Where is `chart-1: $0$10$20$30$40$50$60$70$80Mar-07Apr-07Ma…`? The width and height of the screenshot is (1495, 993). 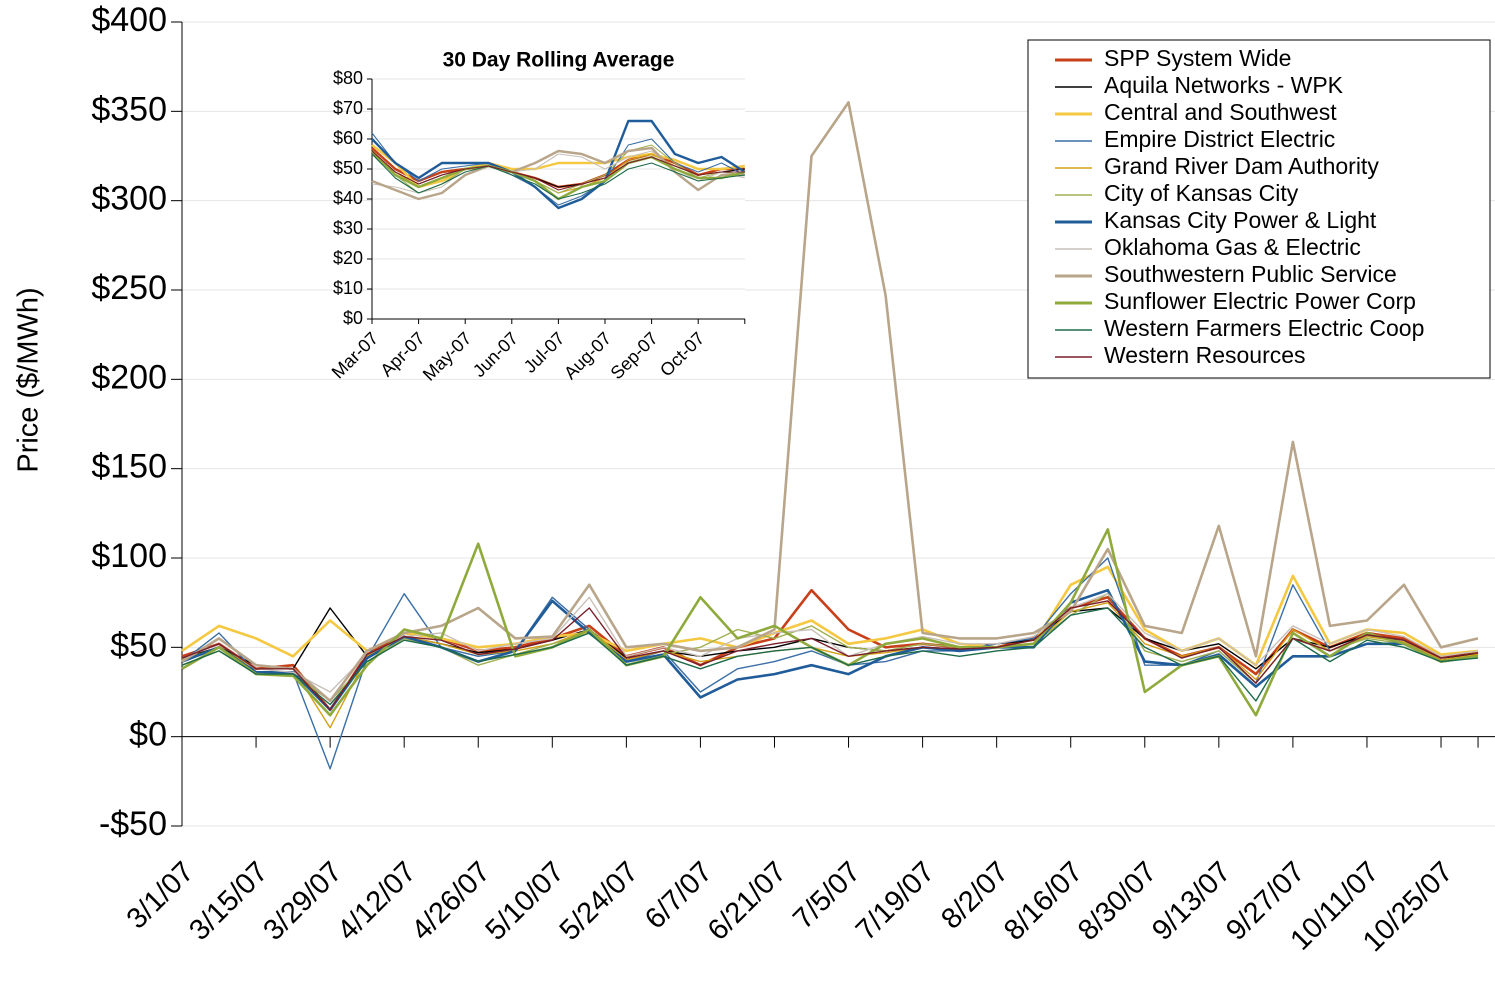
chart-1: $0$10$20$30$40$50$60$70$80Mar-07Apr-07Ma… is located at coordinates (537, 217).